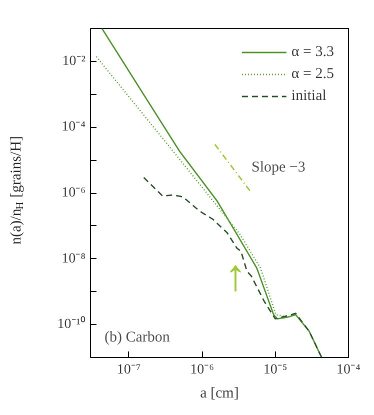  Describe the element at coordinates (308, 96) in the screenshot. I see `legend-label: initial` at that location.